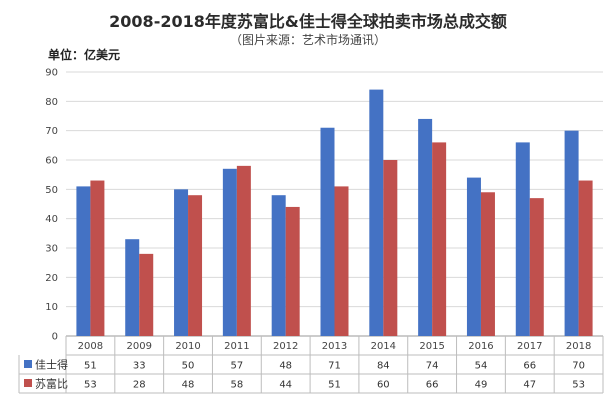 The image size is (616, 400). I want to click on x-tick-label: 2010, so click(187, 346).